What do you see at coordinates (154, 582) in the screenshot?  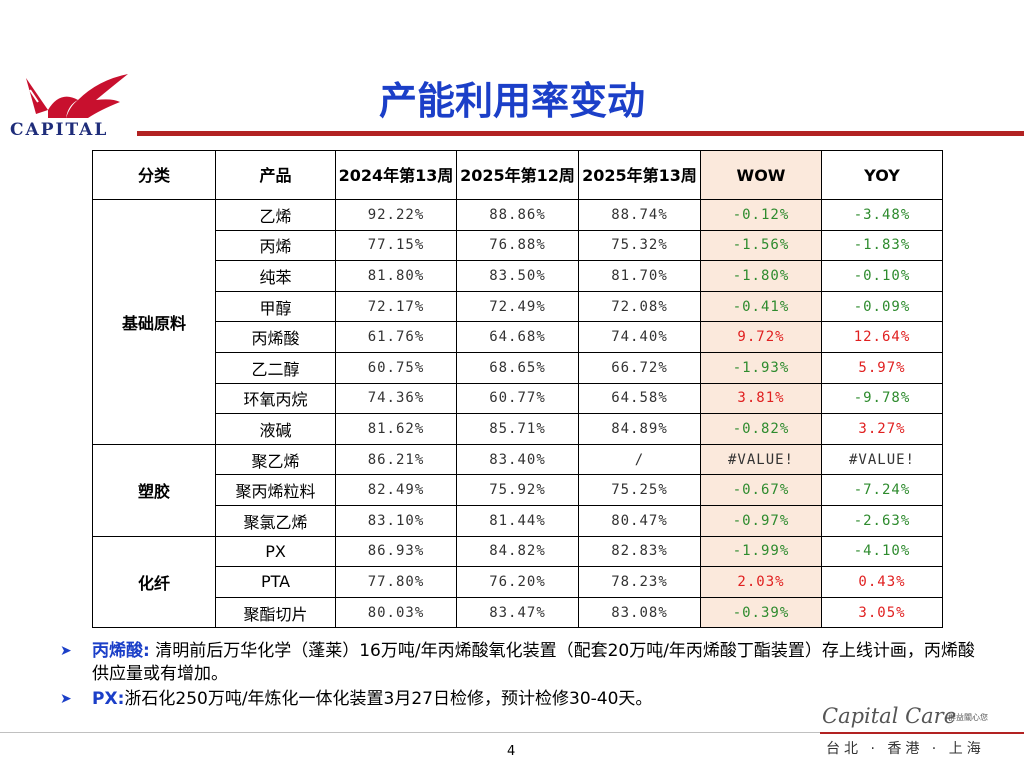 I see `category-cell: 化纤` at bounding box center [154, 582].